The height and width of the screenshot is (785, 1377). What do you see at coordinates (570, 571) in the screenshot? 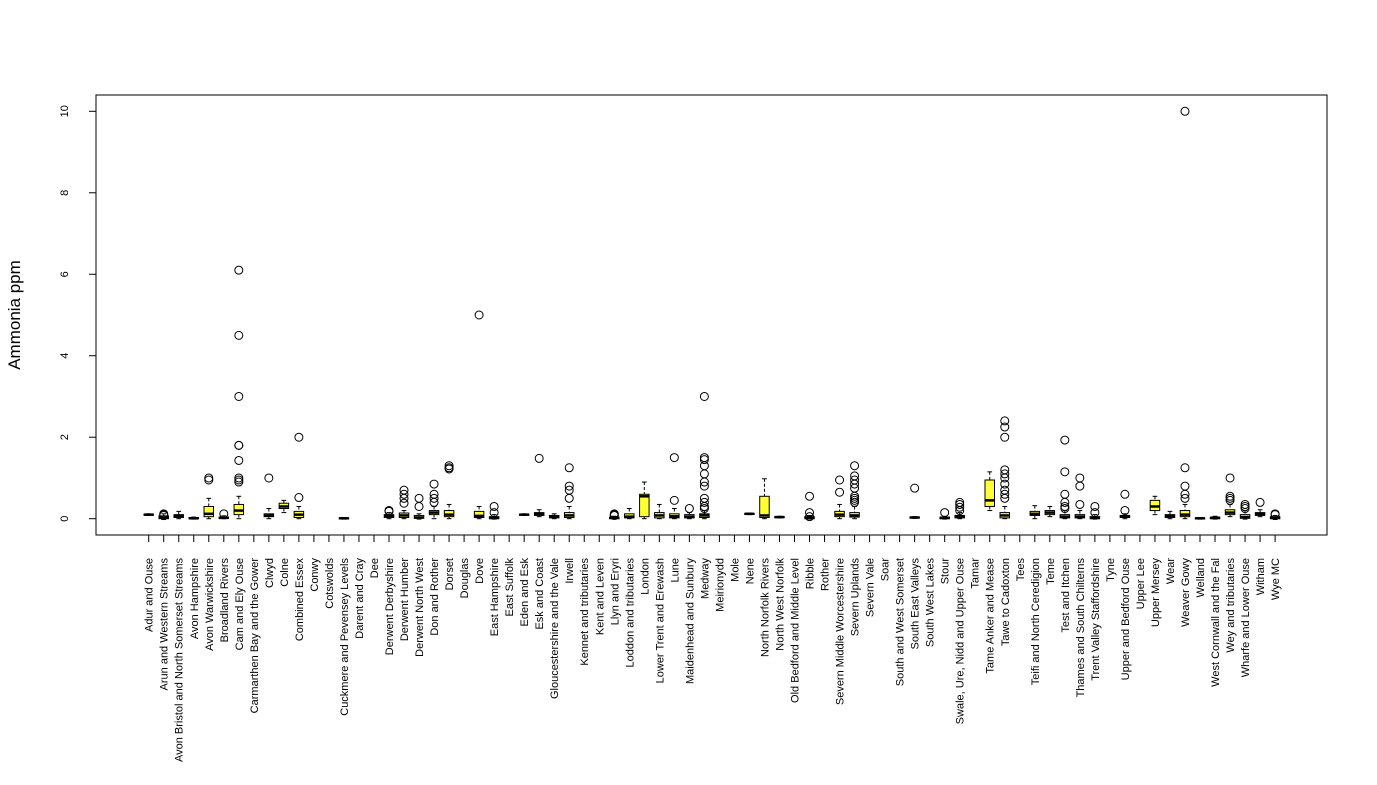
I see `x-tick-label: Irwell` at bounding box center [570, 571].